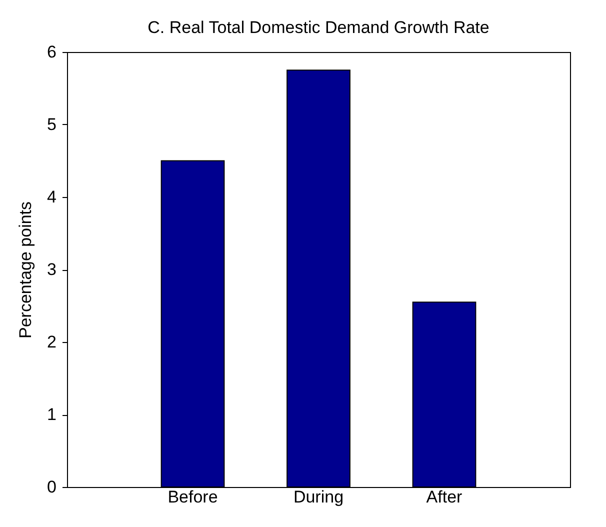  What do you see at coordinates (51, 414) in the screenshot?
I see `y-tick-label: 1` at bounding box center [51, 414].